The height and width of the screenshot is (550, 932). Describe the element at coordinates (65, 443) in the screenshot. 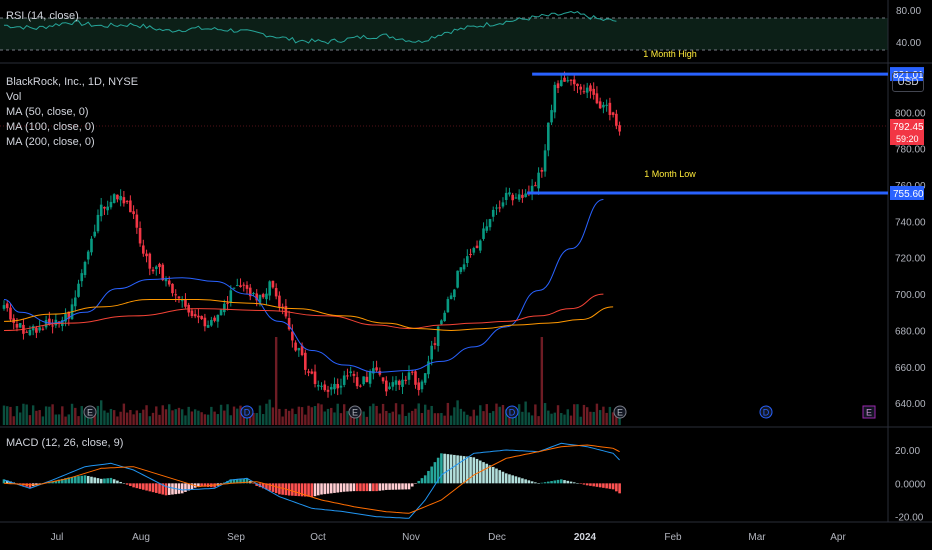

I see `macd-title: MACD (12, 26, close, 9)` at that location.